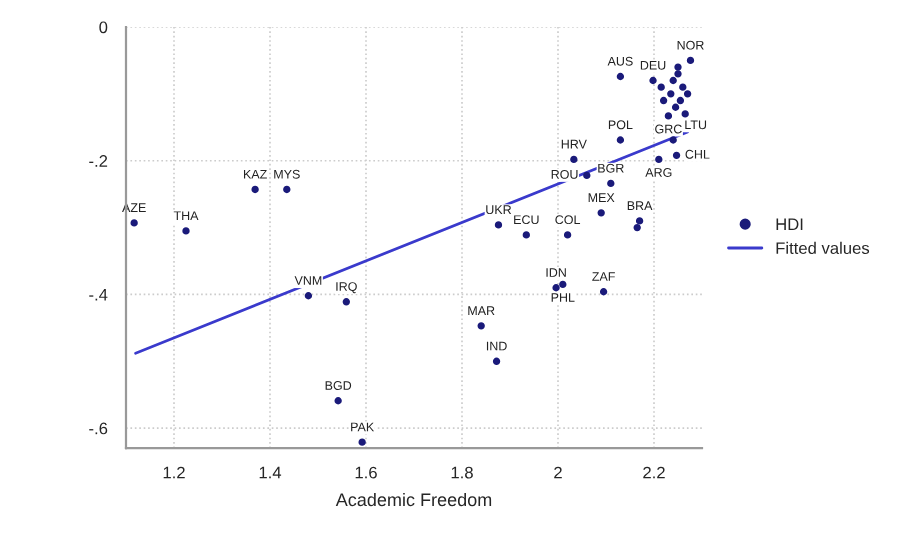 The width and height of the screenshot is (900, 540). I want to click on x-tick-label: 1.8, so click(462, 472).